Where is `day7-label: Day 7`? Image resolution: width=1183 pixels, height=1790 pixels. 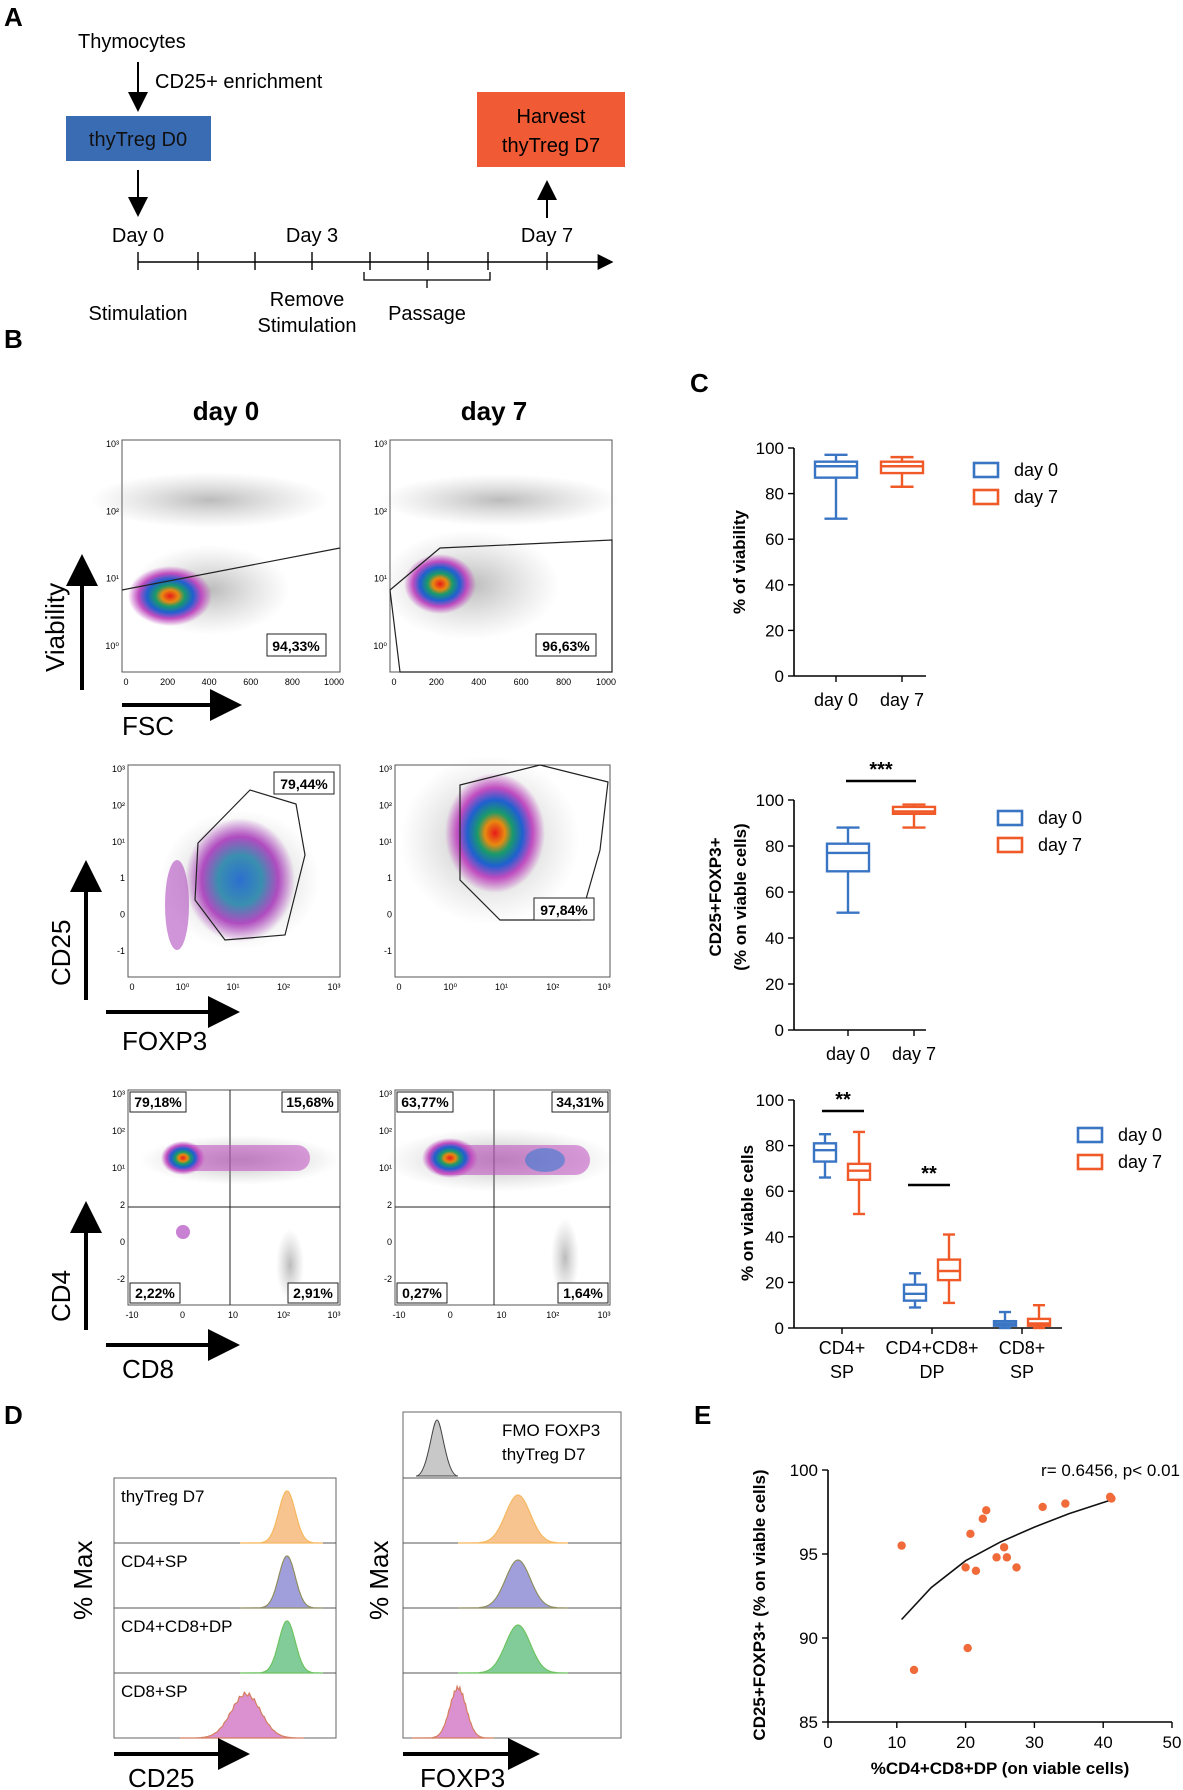 day7-label: Day 7 is located at coordinates (547, 236).